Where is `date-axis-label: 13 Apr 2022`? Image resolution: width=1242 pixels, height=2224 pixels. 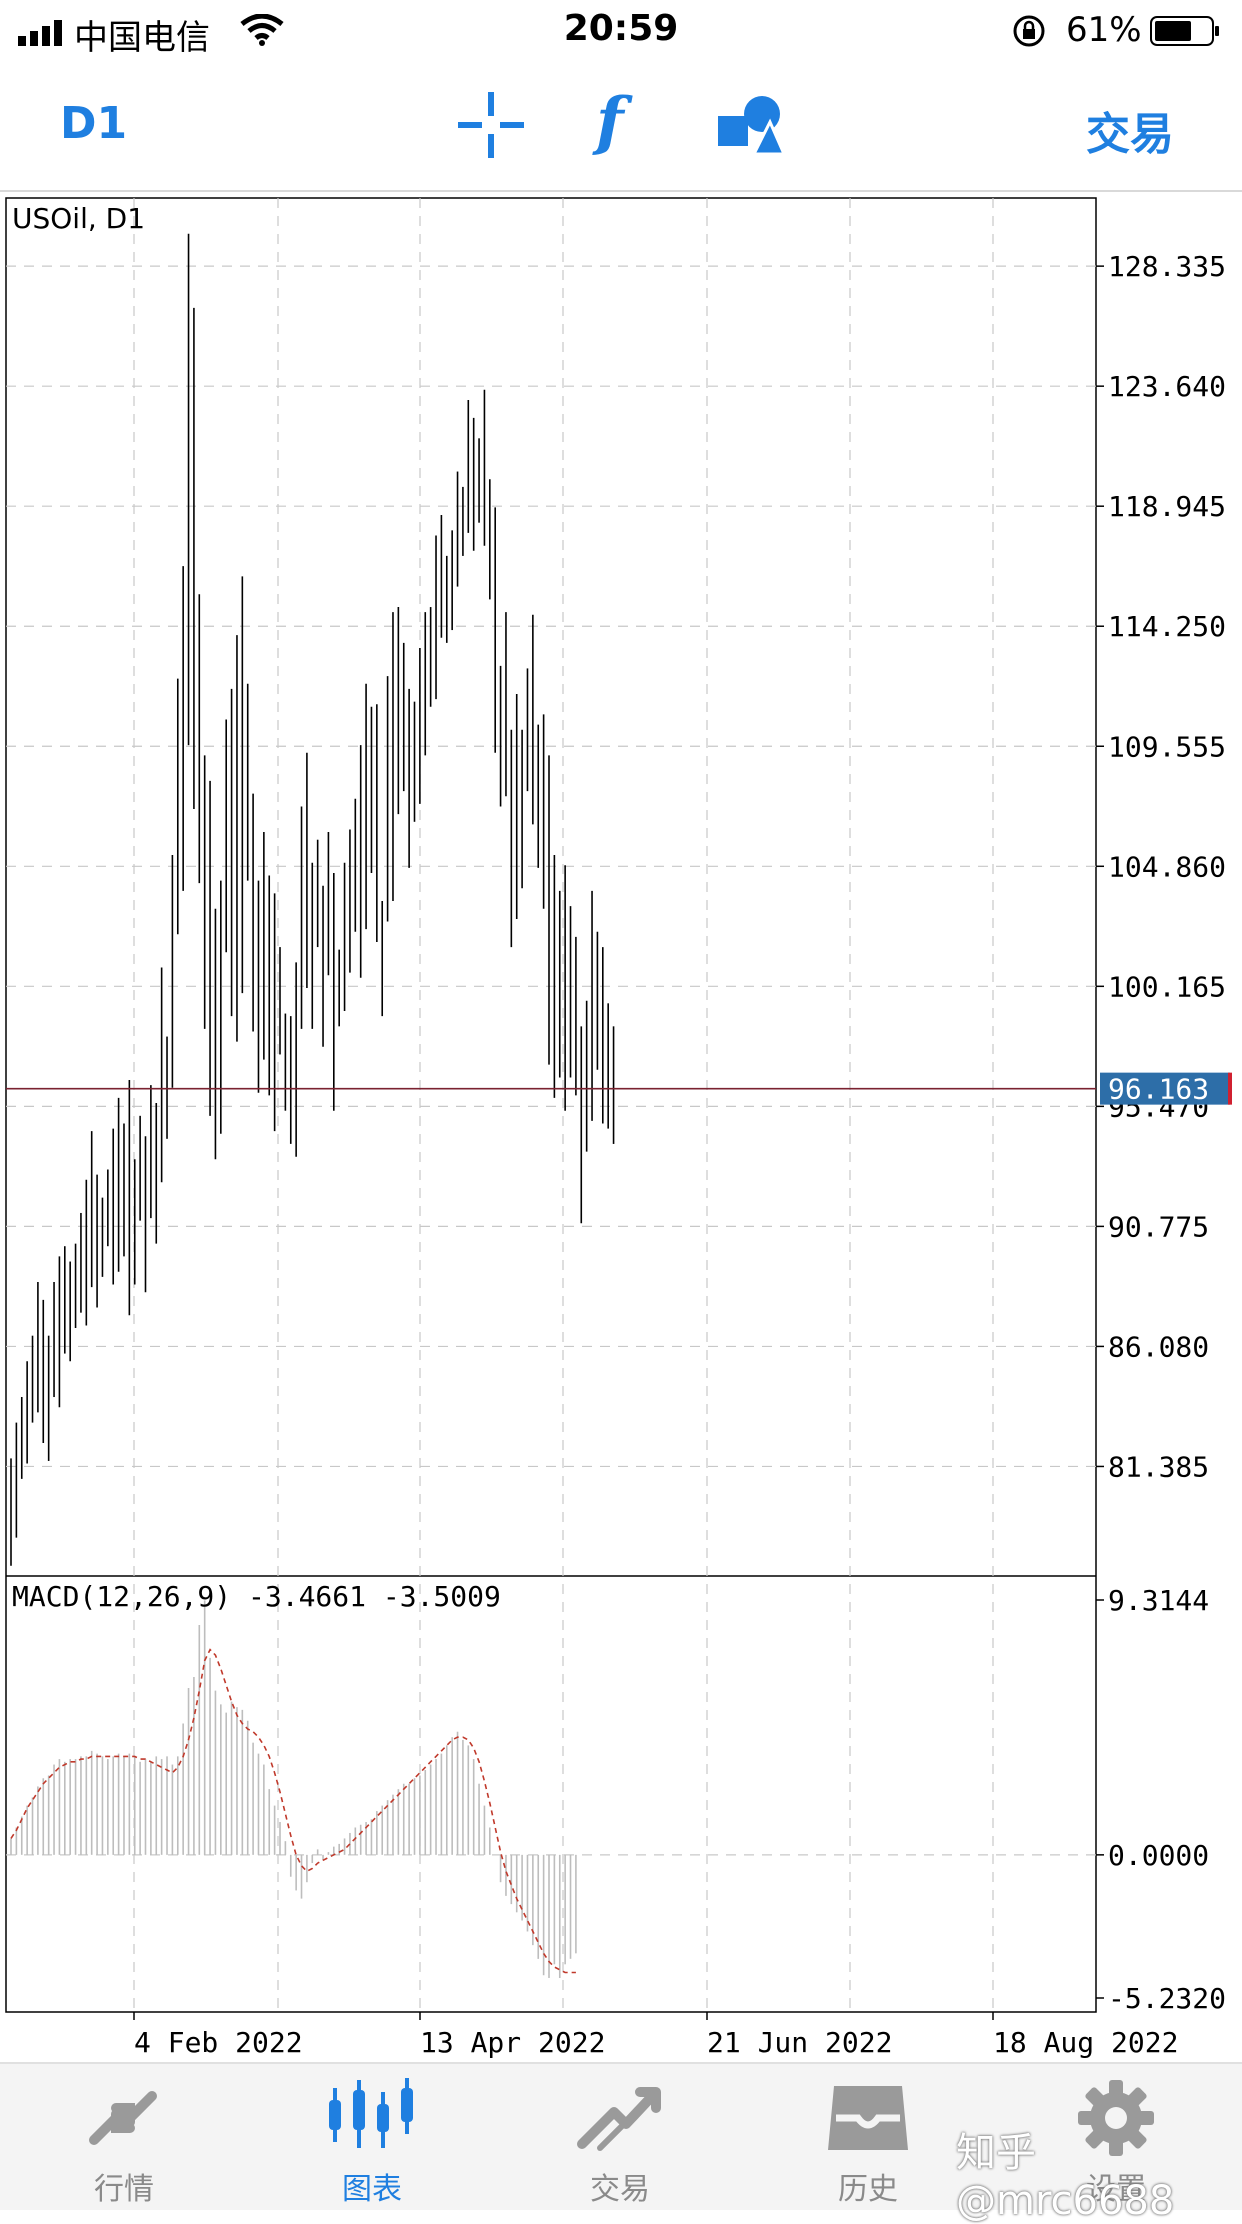 date-axis-label: 13 Apr 2022 is located at coordinates (512, 2042).